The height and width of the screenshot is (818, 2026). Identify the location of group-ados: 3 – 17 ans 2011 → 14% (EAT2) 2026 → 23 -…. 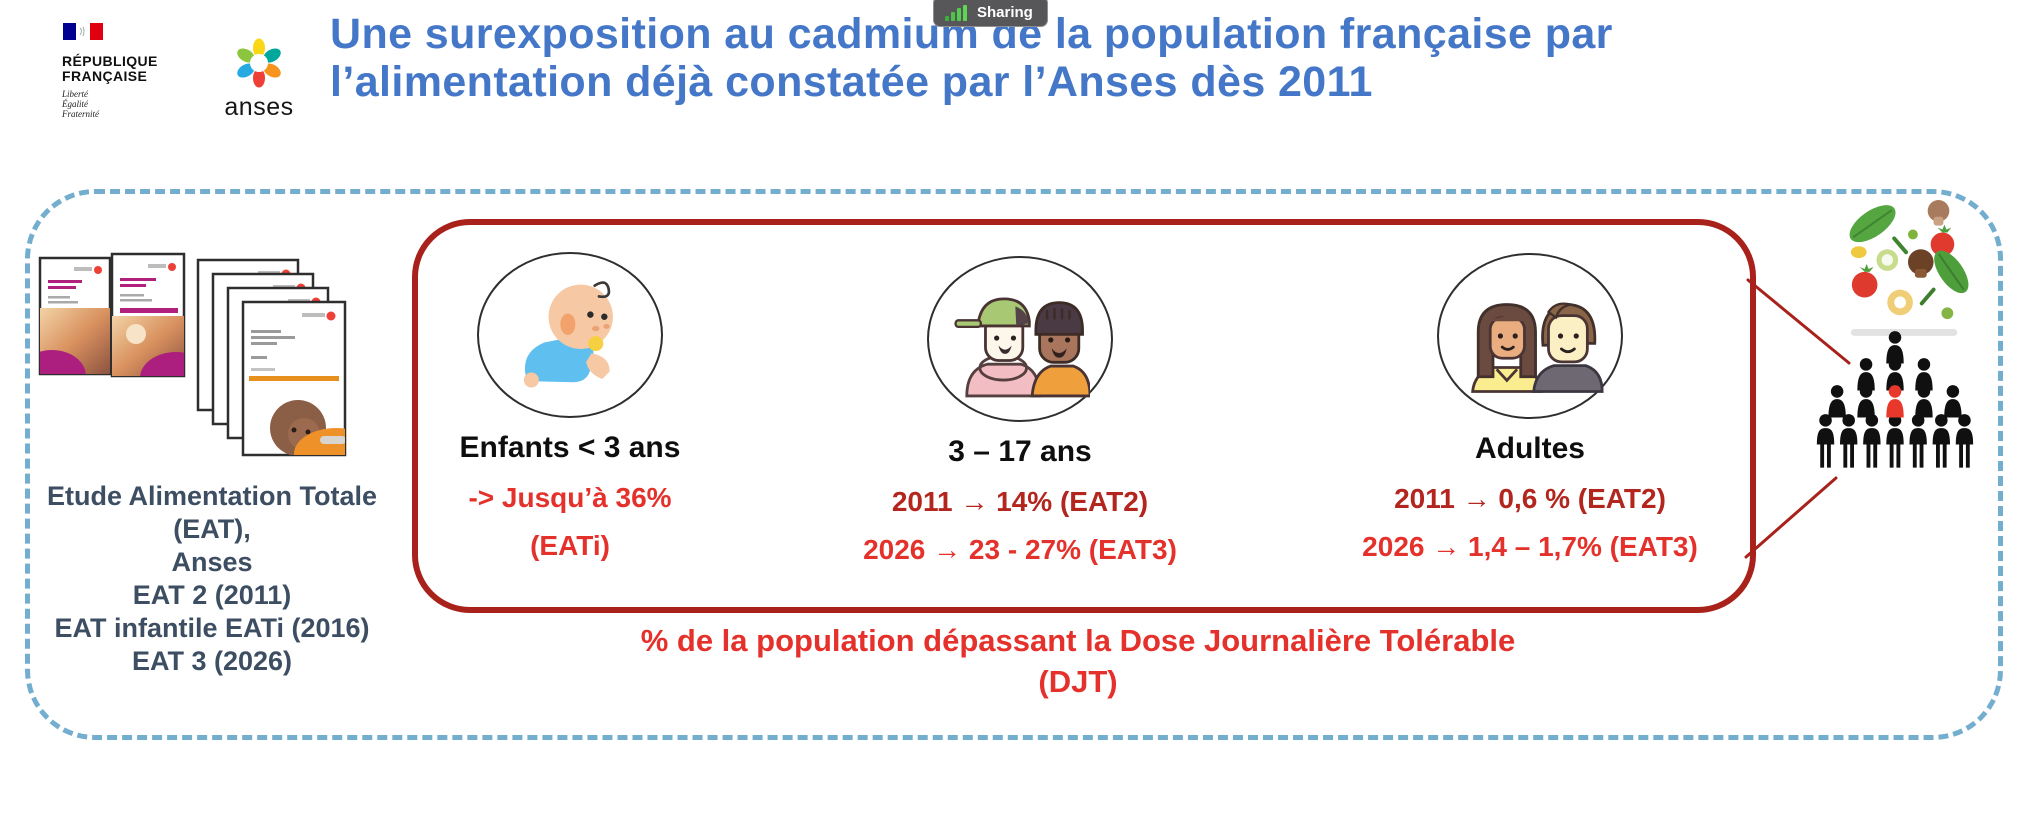
(1020, 415).